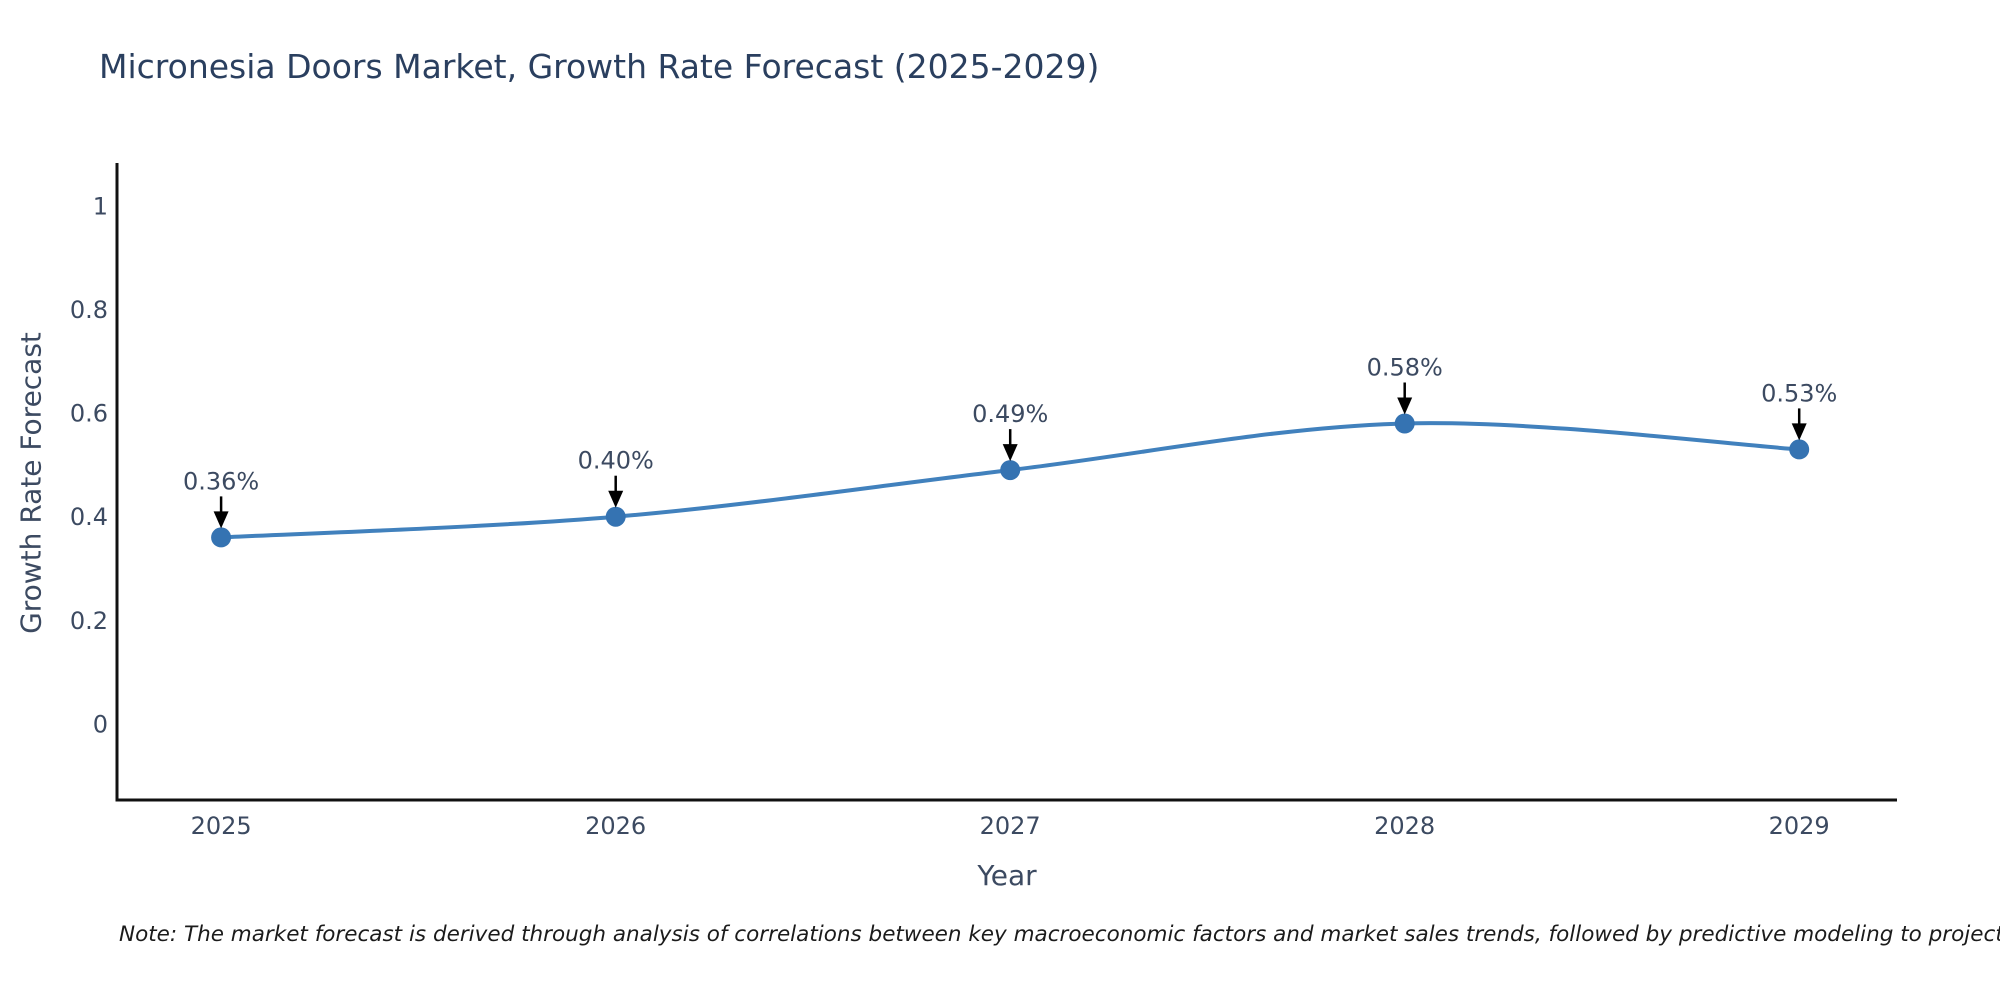  I want to click on y-tick-label: 0.8, so click(89, 310).